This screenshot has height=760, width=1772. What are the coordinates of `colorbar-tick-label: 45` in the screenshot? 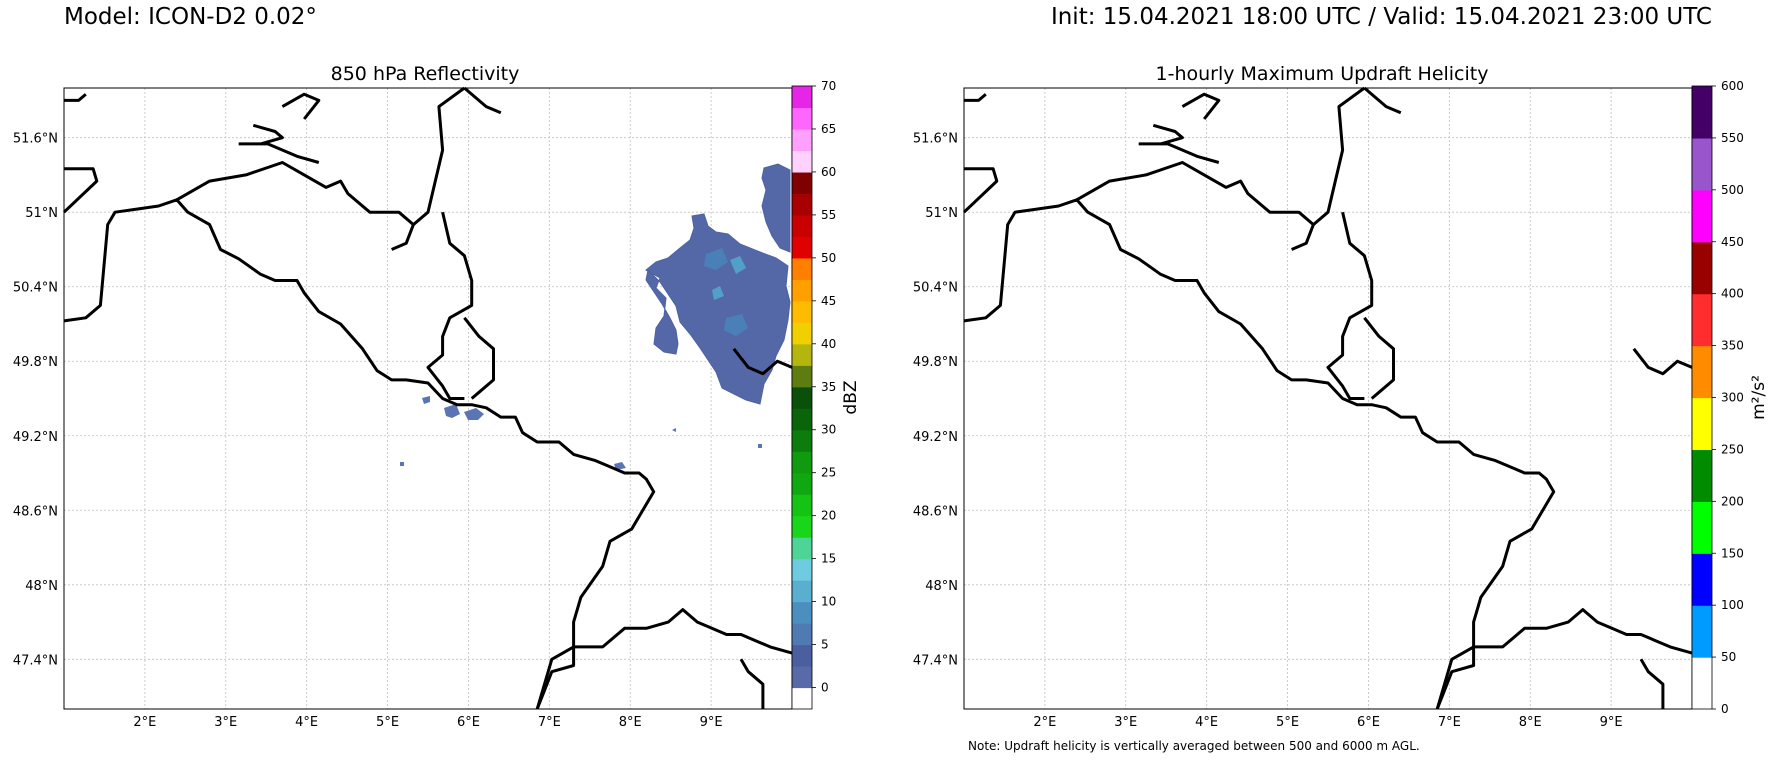 It's located at (828, 301).